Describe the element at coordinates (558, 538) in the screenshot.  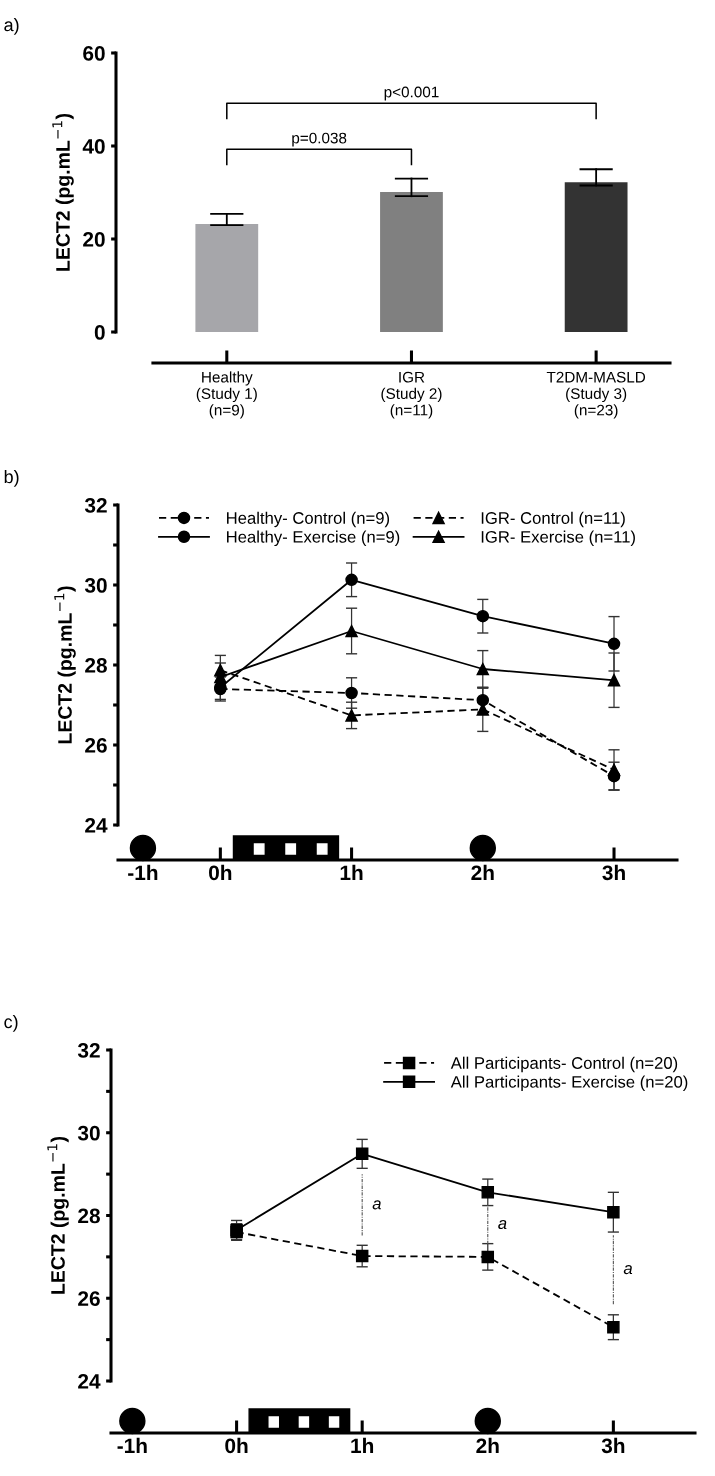
I see `legend-label: IGR- Exercise (n=11)` at that location.